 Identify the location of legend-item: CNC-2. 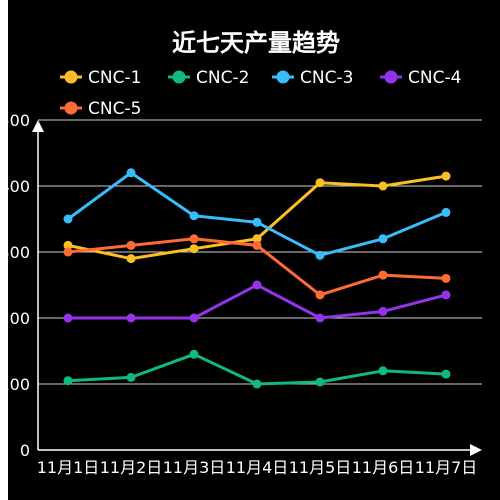
(208, 78).